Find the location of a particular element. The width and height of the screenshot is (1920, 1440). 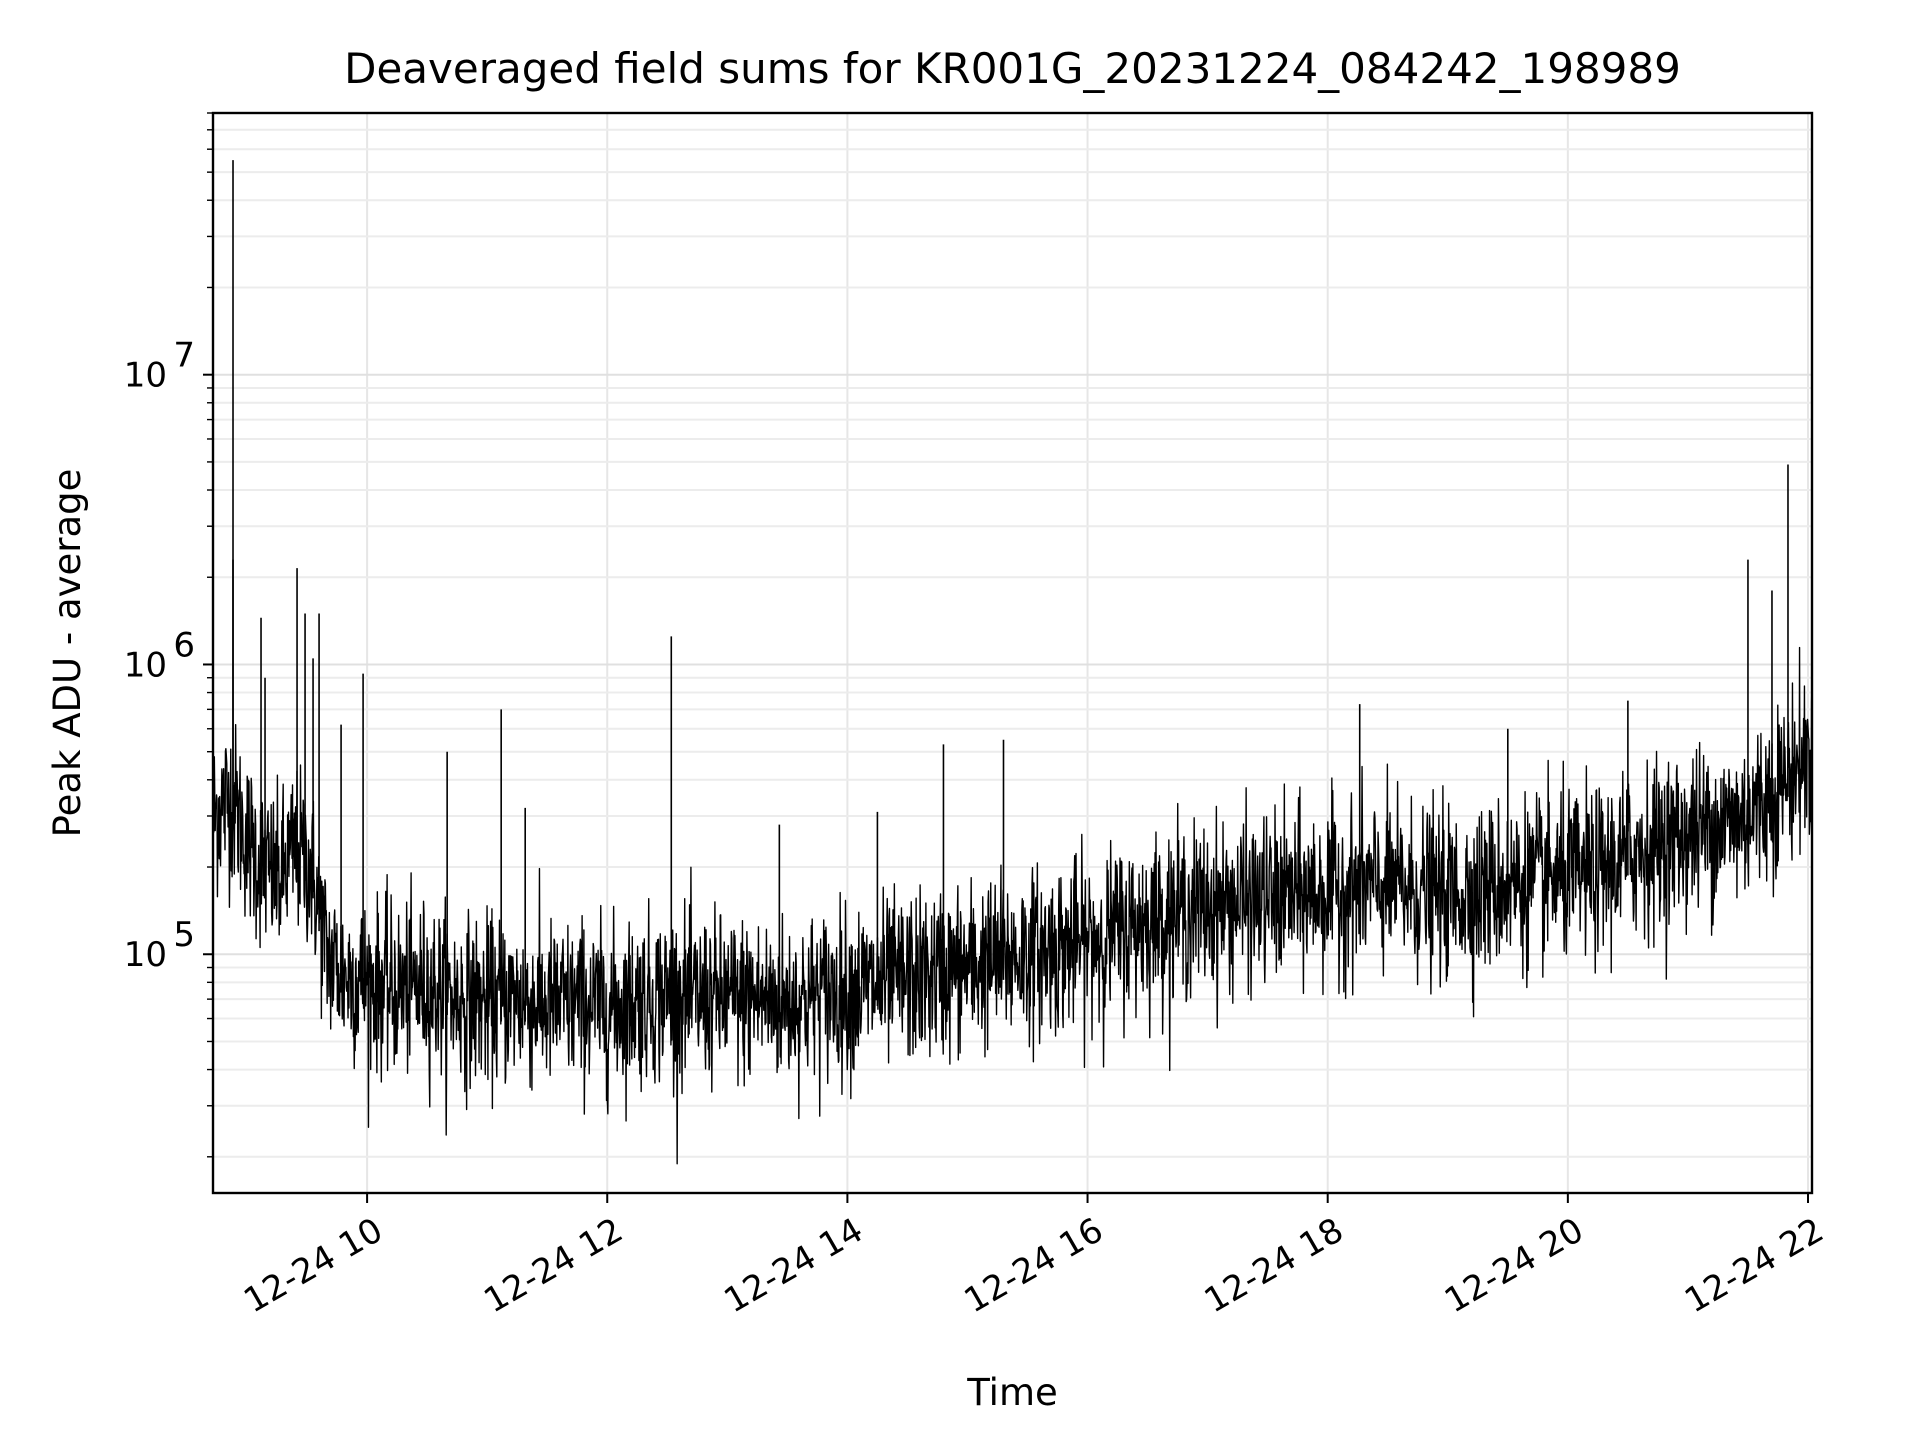

y-tick-exponent: 7 is located at coordinates (184, 356).